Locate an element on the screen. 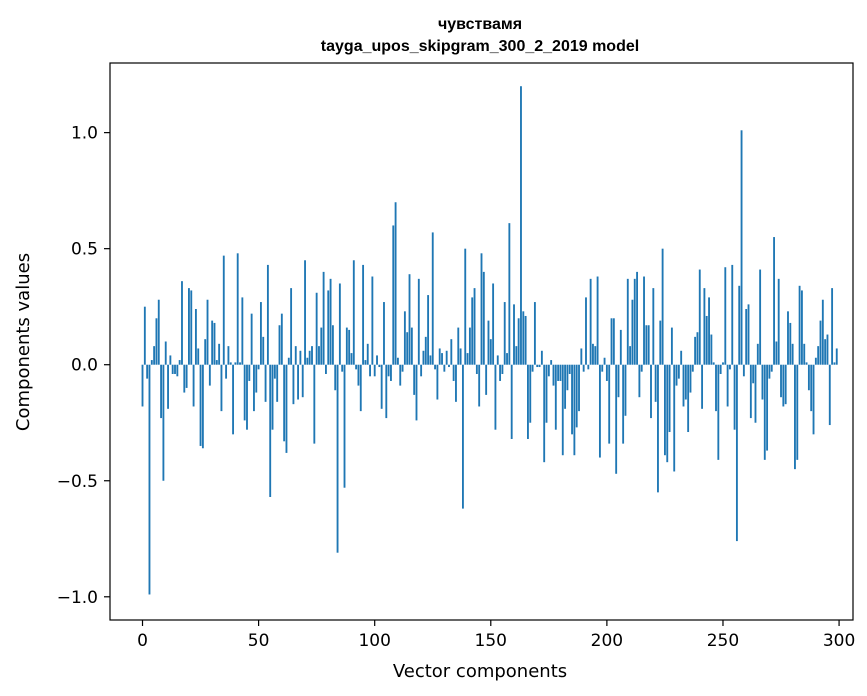 The image size is (867, 696). x-tick-label: 250 is located at coordinates (723, 641).